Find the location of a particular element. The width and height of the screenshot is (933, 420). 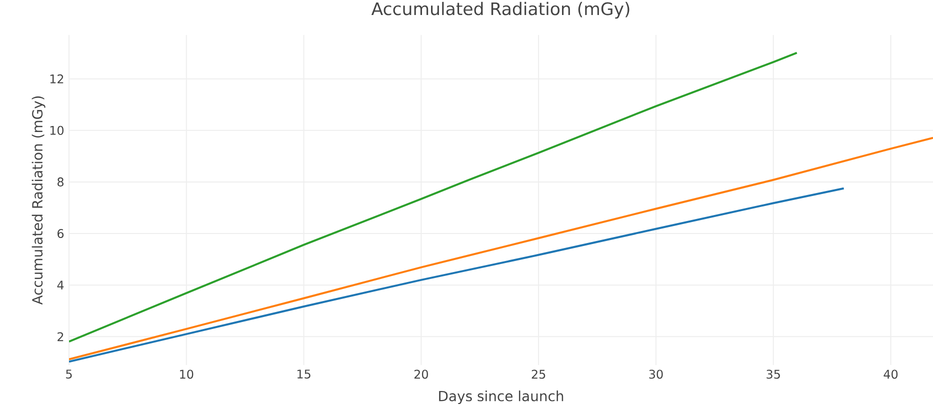

x-tick-label: 40 is located at coordinates (891, 374).